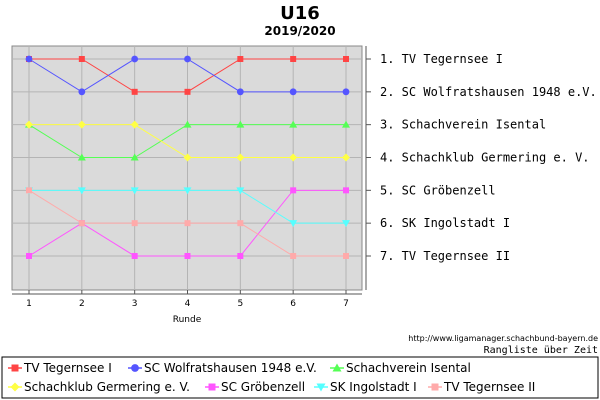 The width and height of the screenshot is (600, 400). What do you see at coordinates (445, 256) in the screenshot?
I see `rank-label: 7. TV Tegernsee II` at bounding box center [445, 256].